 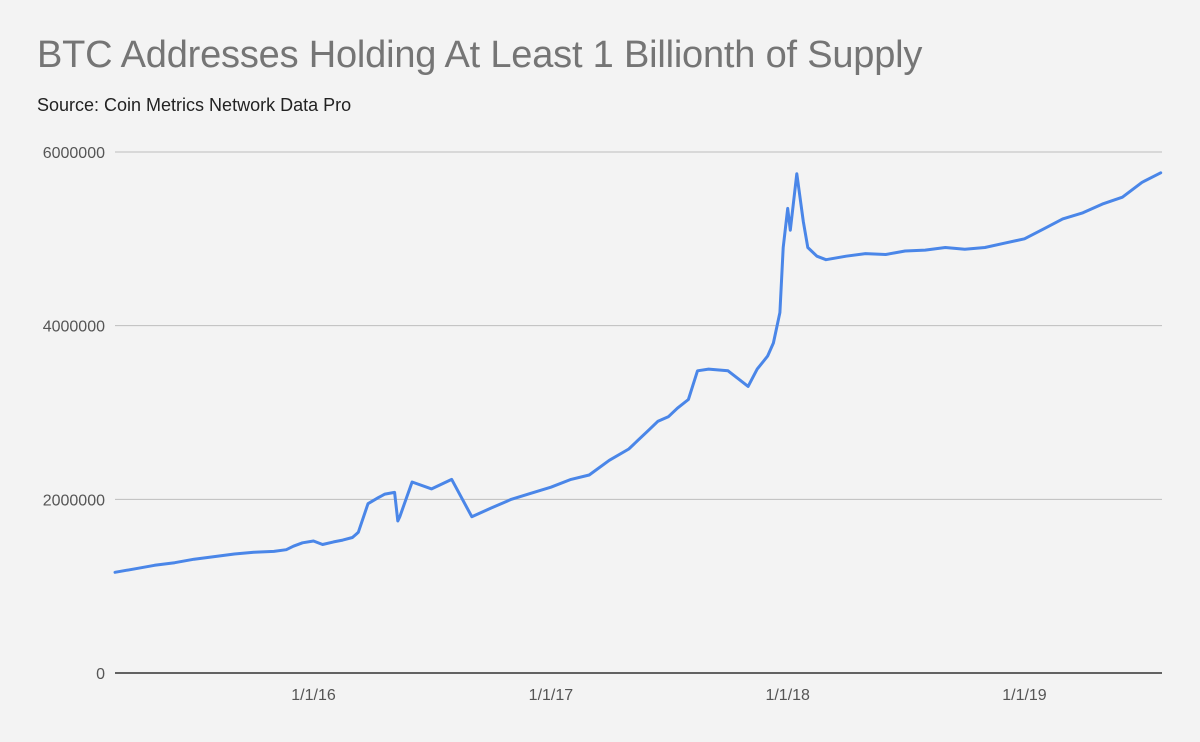 I want to click on x-tick-label: 1/1/16, so click(x=313, y=695).